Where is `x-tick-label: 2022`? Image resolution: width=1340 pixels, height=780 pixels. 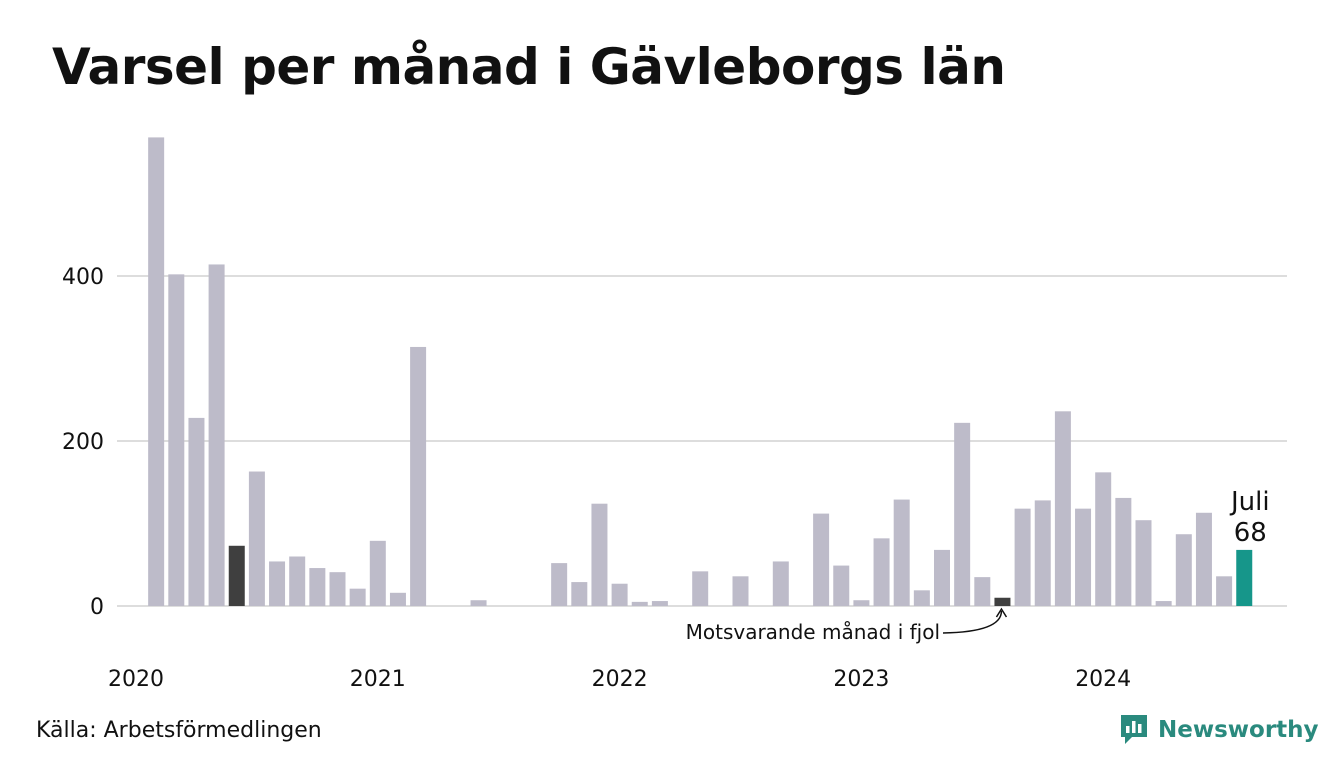 x-tick-label: 2022 is located at coordinates (620, 679).